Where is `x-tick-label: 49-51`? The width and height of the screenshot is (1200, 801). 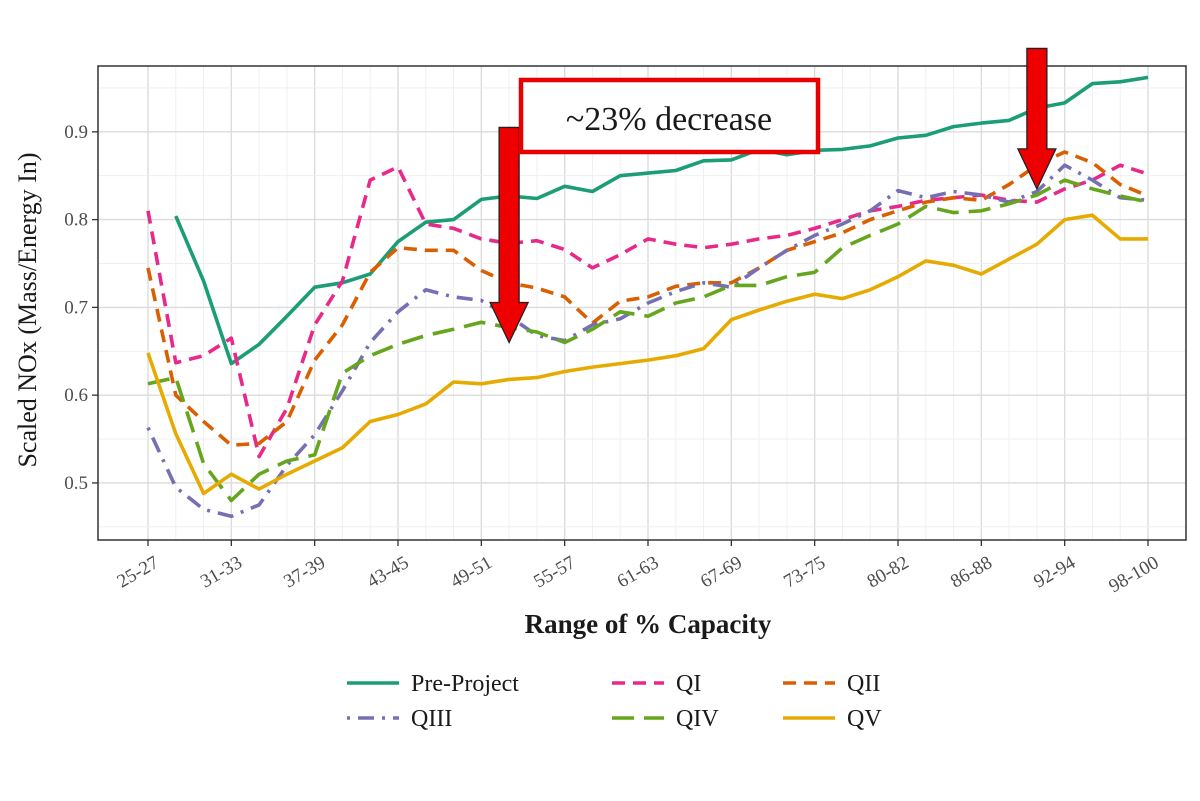 x-tick-label: 49-51 is located at coordinates (471, 572).